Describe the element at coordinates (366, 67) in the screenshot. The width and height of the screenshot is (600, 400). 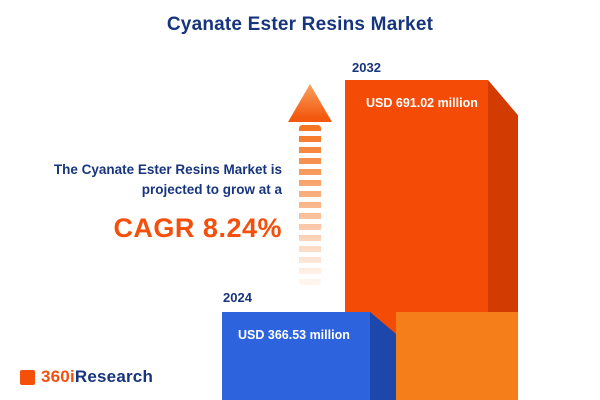
I see `bar-2032-year-label: 2032` at that location.